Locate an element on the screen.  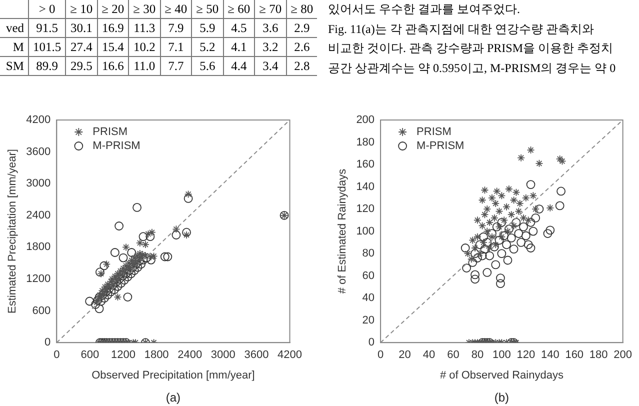
y-tick-label: 60 is located at coordinates (368, 276).